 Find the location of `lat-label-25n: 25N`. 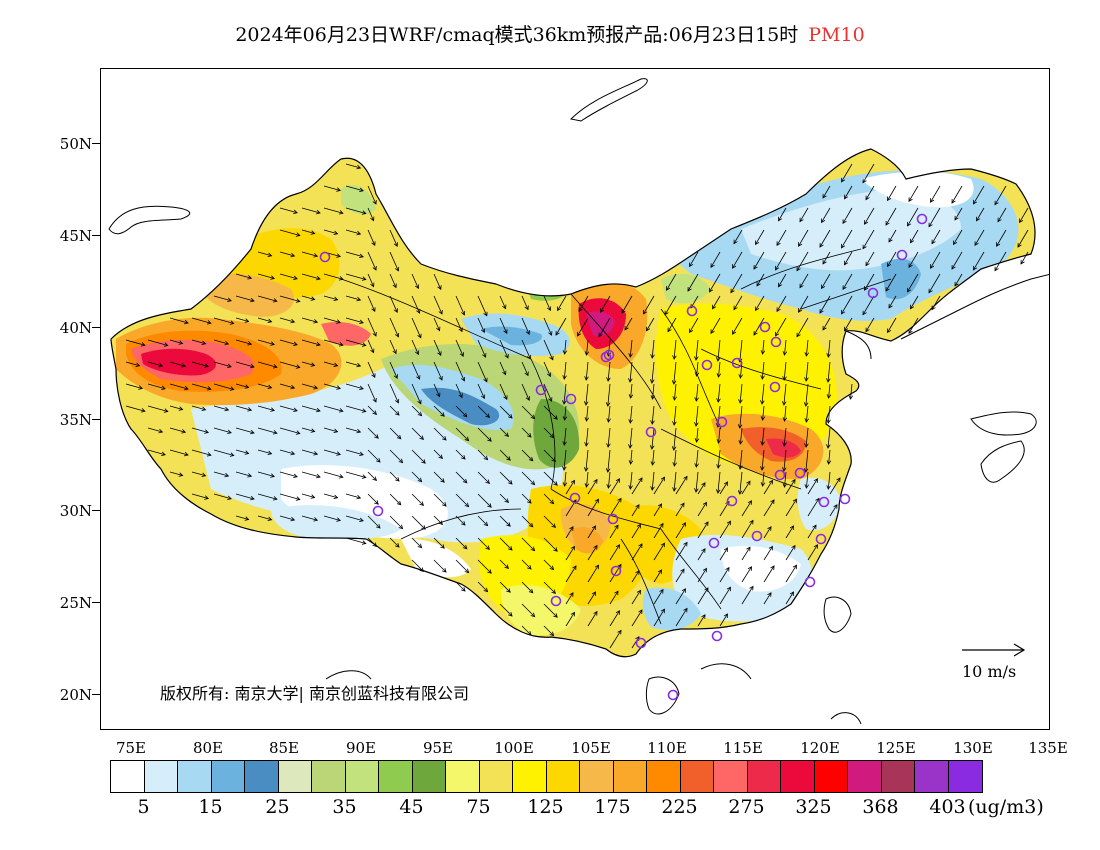

lat-label-25n: 25N is located at coordinates (75, 603).